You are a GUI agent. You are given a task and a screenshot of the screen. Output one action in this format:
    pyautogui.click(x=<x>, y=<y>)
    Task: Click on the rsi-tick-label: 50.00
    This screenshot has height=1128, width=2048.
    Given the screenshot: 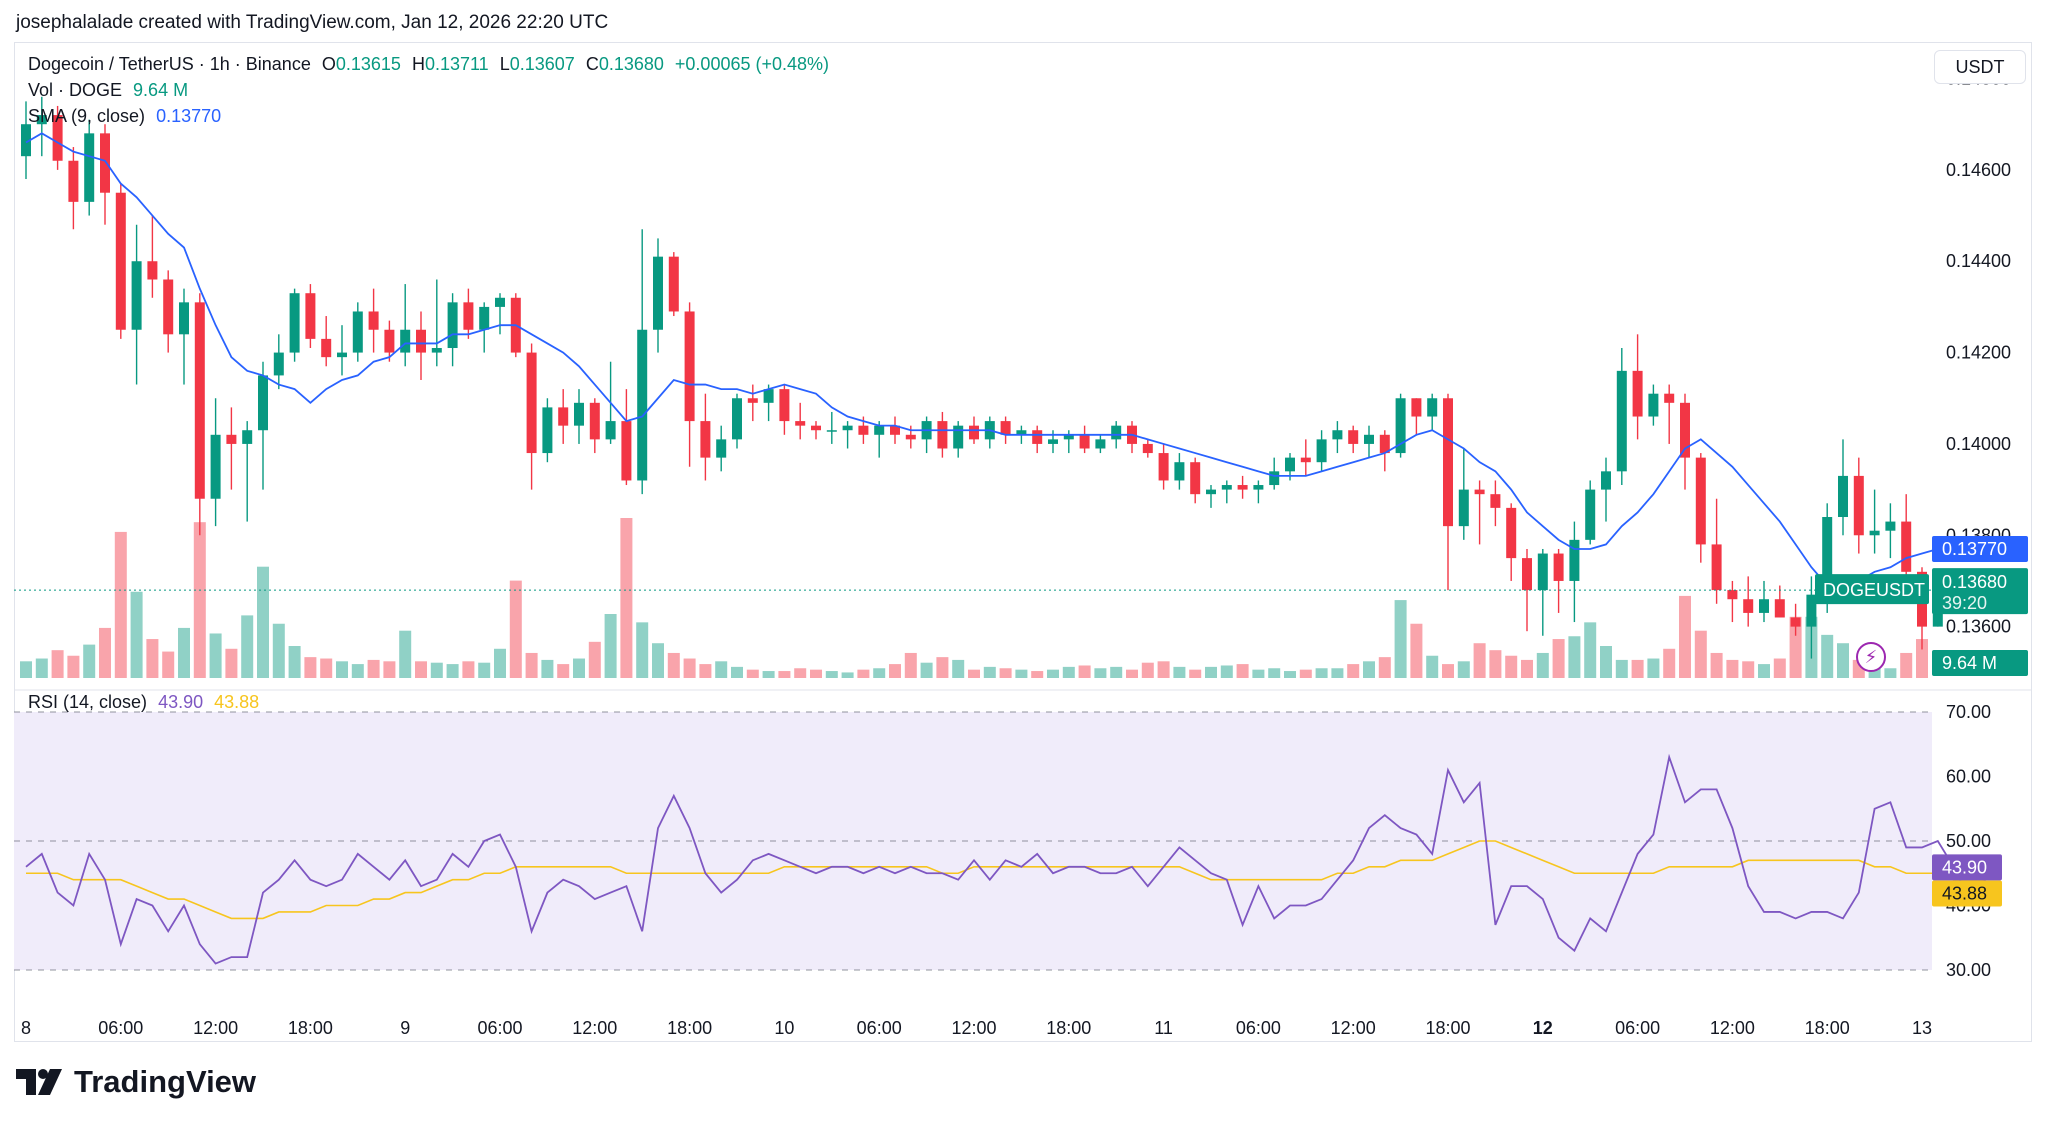 What is the action you would take?
    pyautogui.click(x=1968, y=841)
    